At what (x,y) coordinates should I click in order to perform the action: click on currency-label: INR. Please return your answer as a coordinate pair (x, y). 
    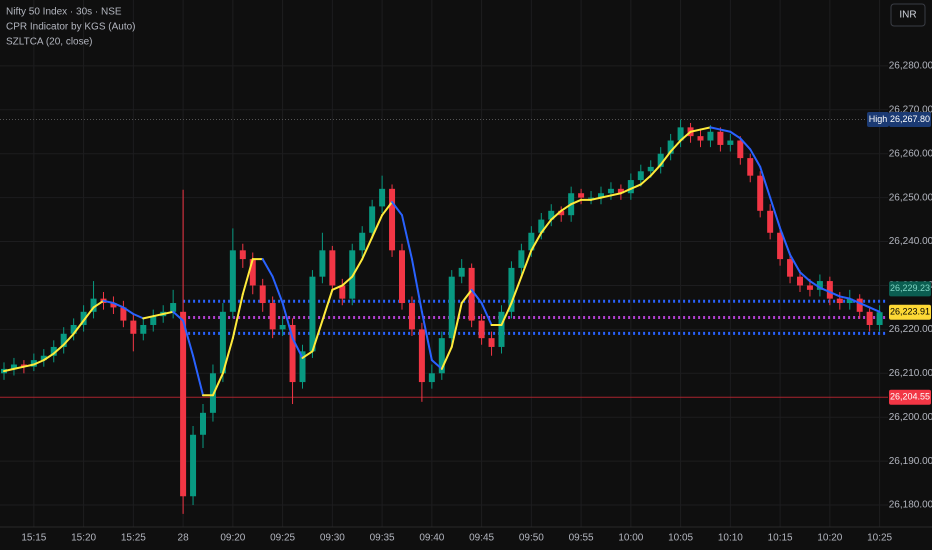
    Looking at the image, I should click on (907, 15).